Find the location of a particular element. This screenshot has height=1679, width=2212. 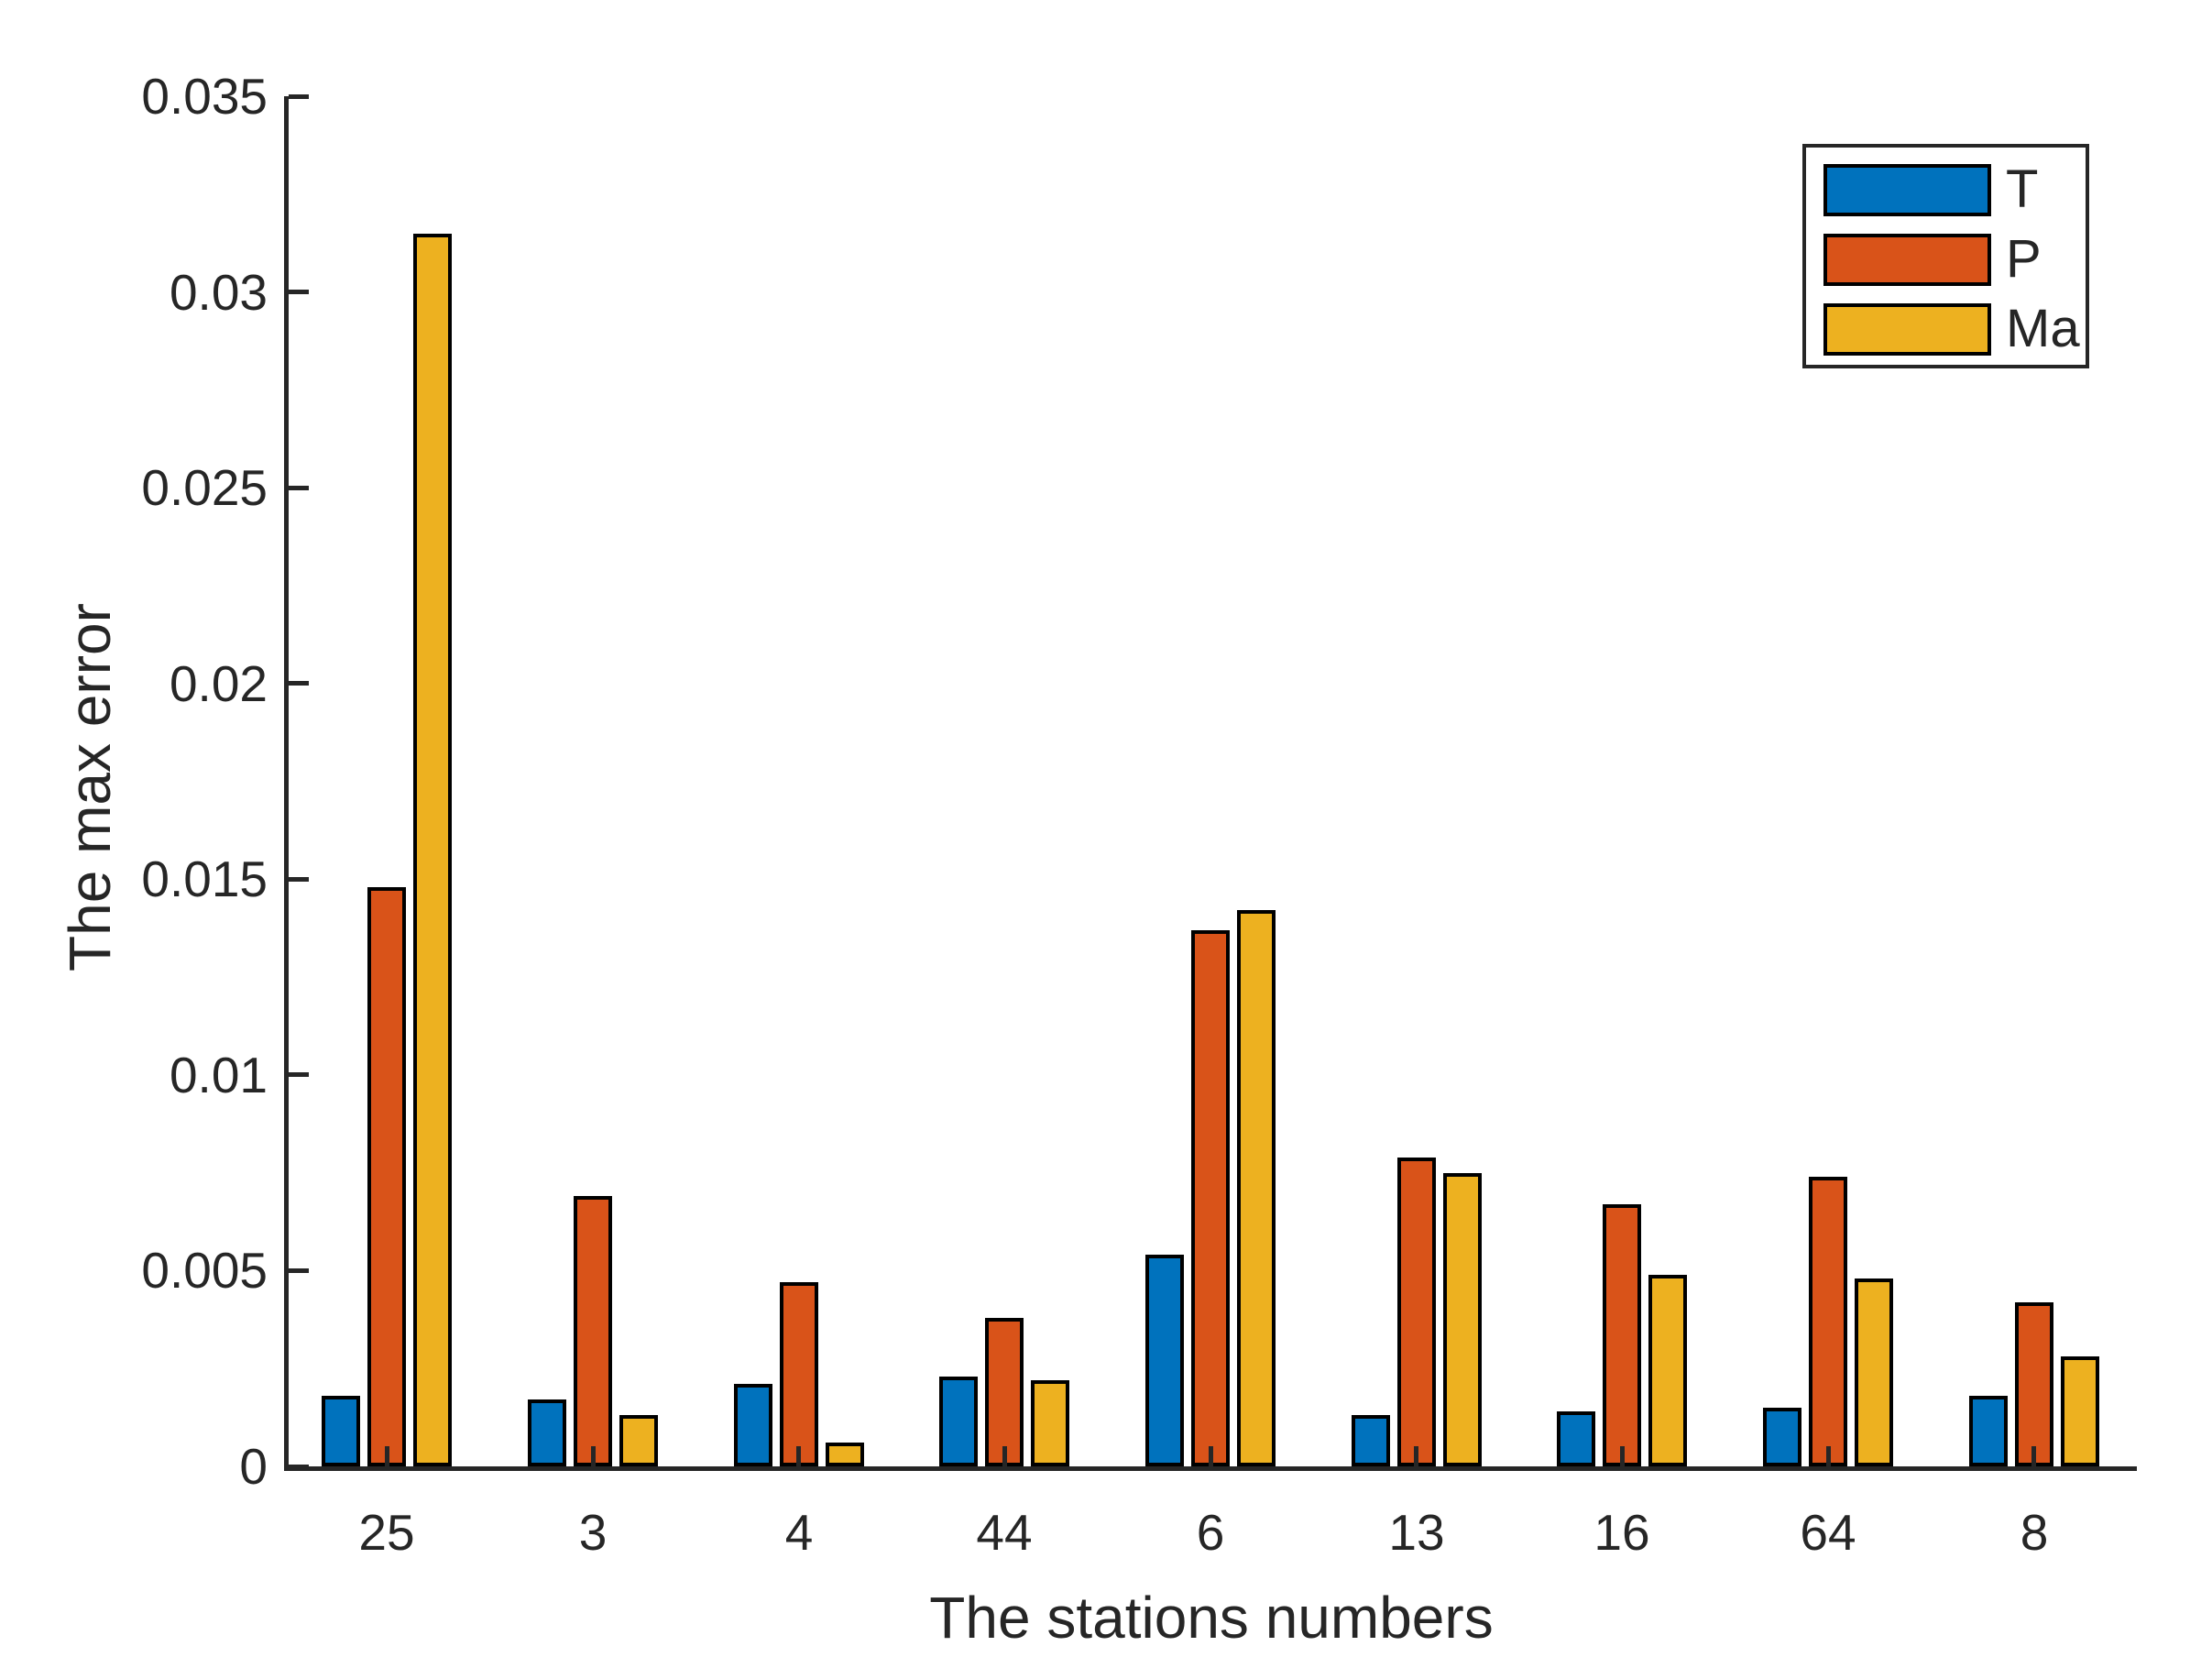

legend-item-t: T is located at coordinates (1951, 189).